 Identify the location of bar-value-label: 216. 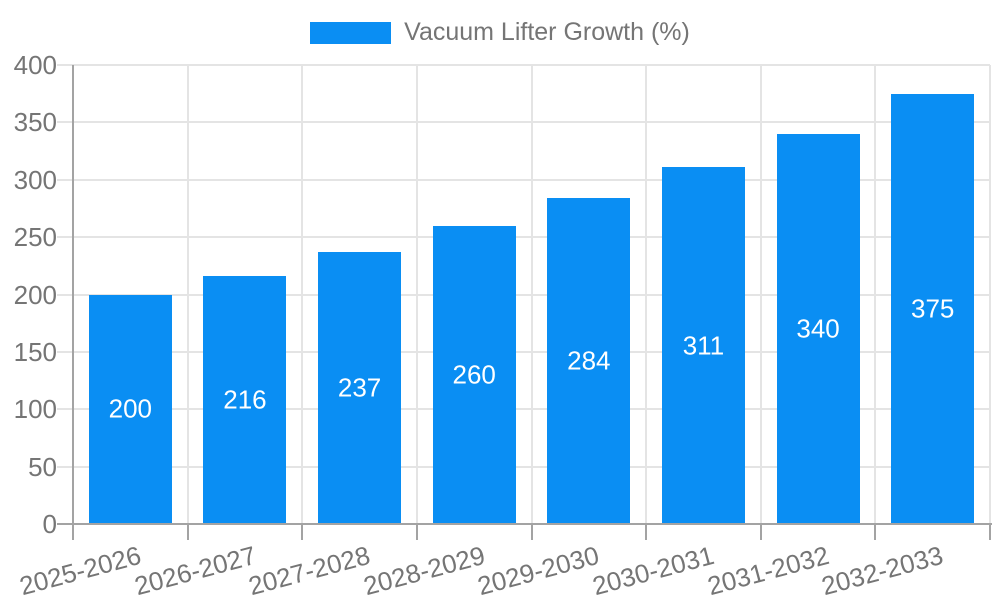
(245, 399).